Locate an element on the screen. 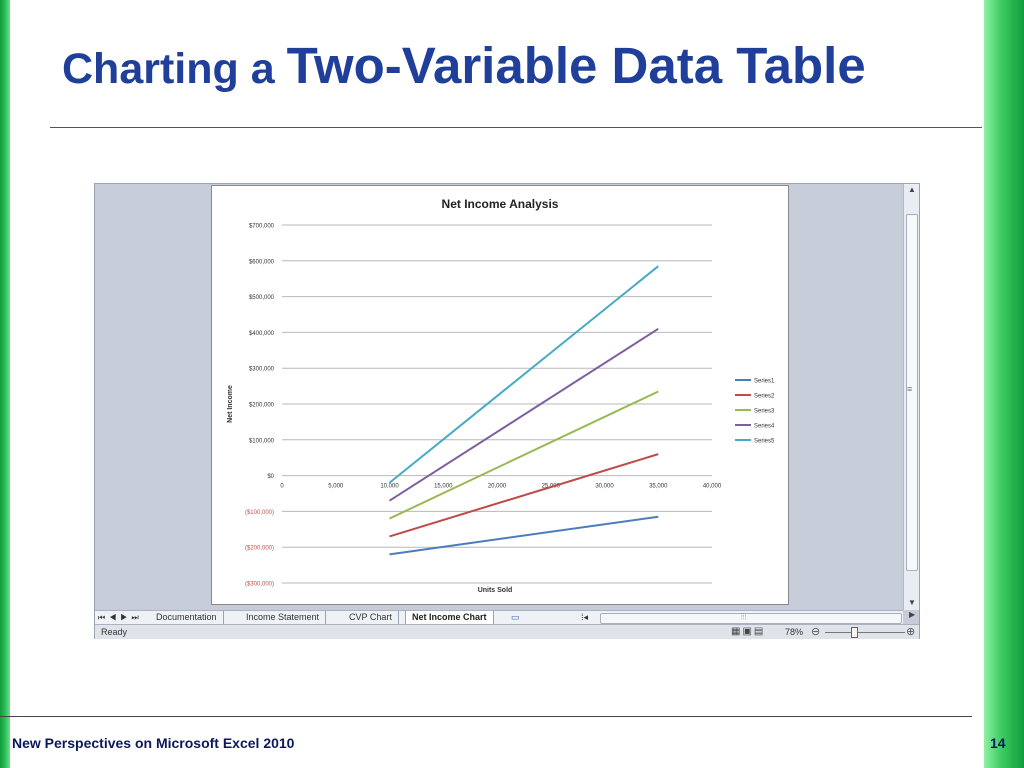  vertical-scroll-thumb is located at coordinates (912, 392).